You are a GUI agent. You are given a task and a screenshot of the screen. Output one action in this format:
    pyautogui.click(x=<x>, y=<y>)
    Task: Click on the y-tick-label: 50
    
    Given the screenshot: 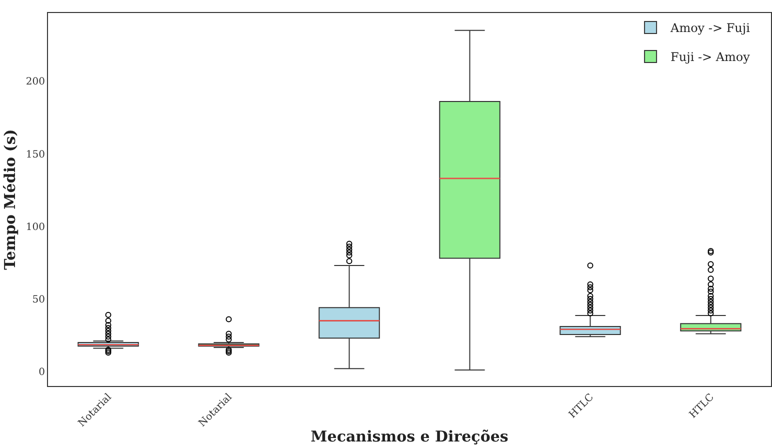 What is the action you would take?
    pyautogui.click(x=38, y=300)
    